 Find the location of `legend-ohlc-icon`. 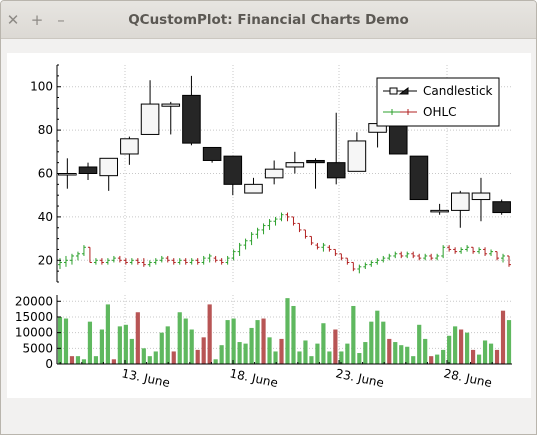

legend-ohlc-icon is located at coordinates (400, 112).